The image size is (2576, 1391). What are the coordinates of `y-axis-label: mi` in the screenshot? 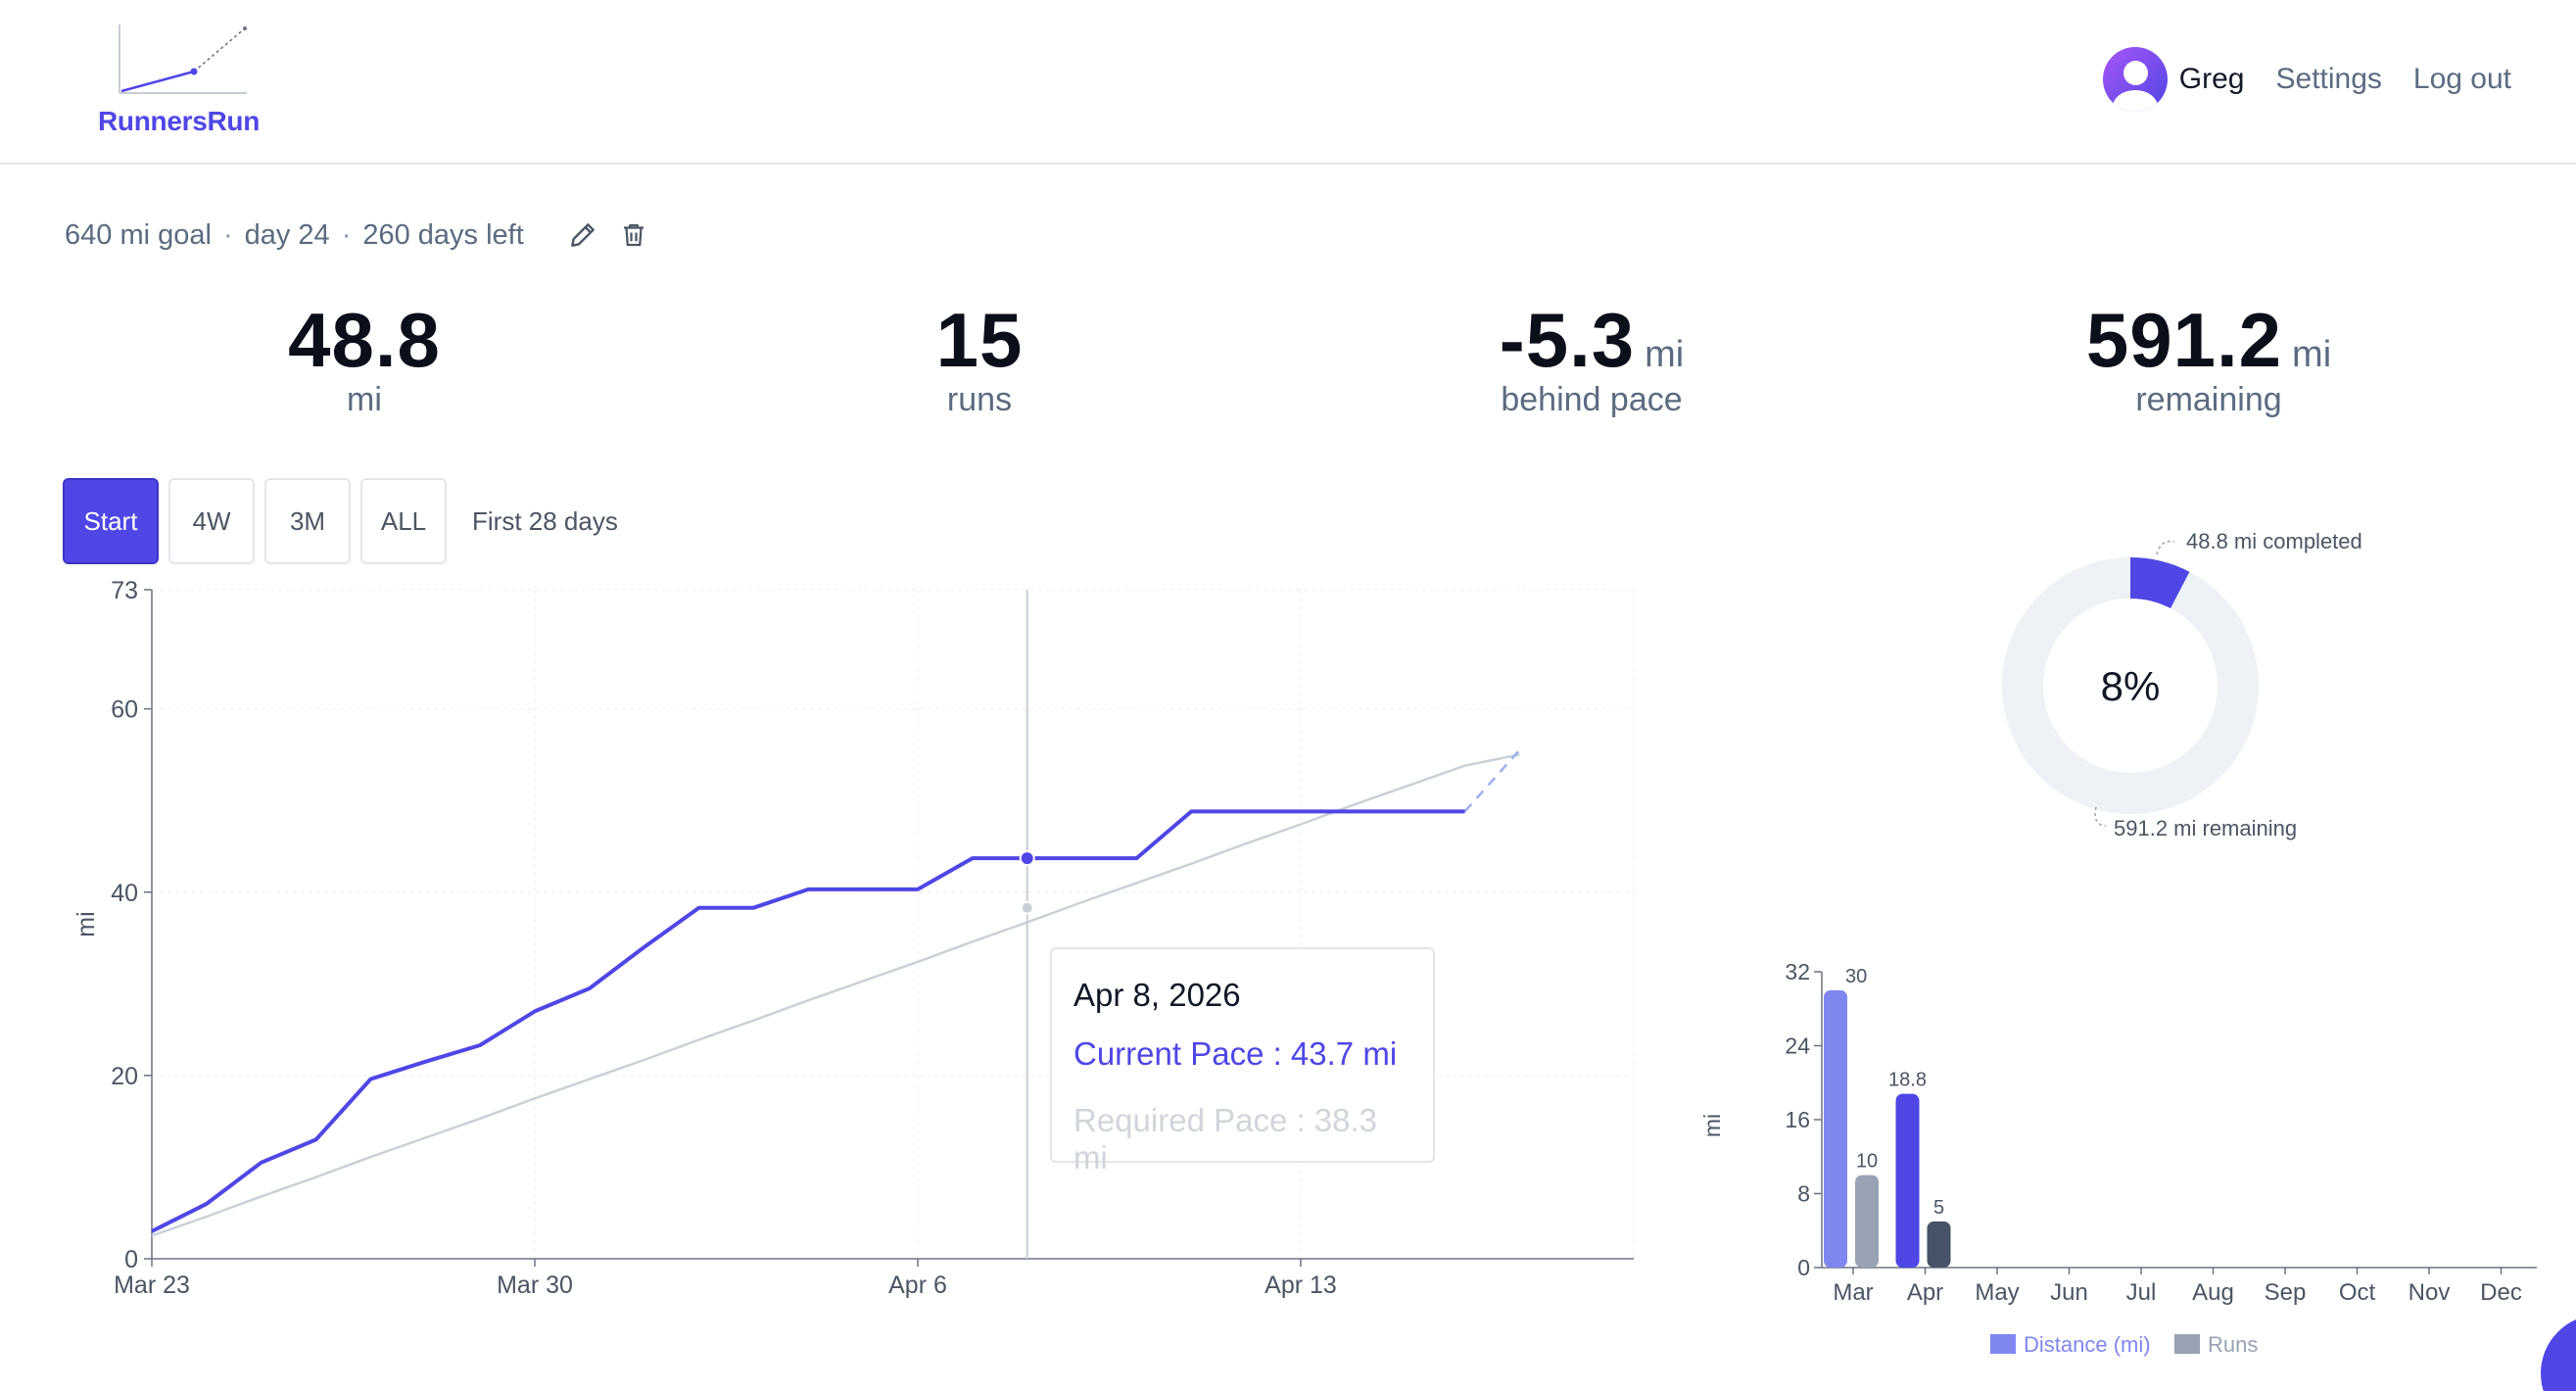 It's located at (86, 923).